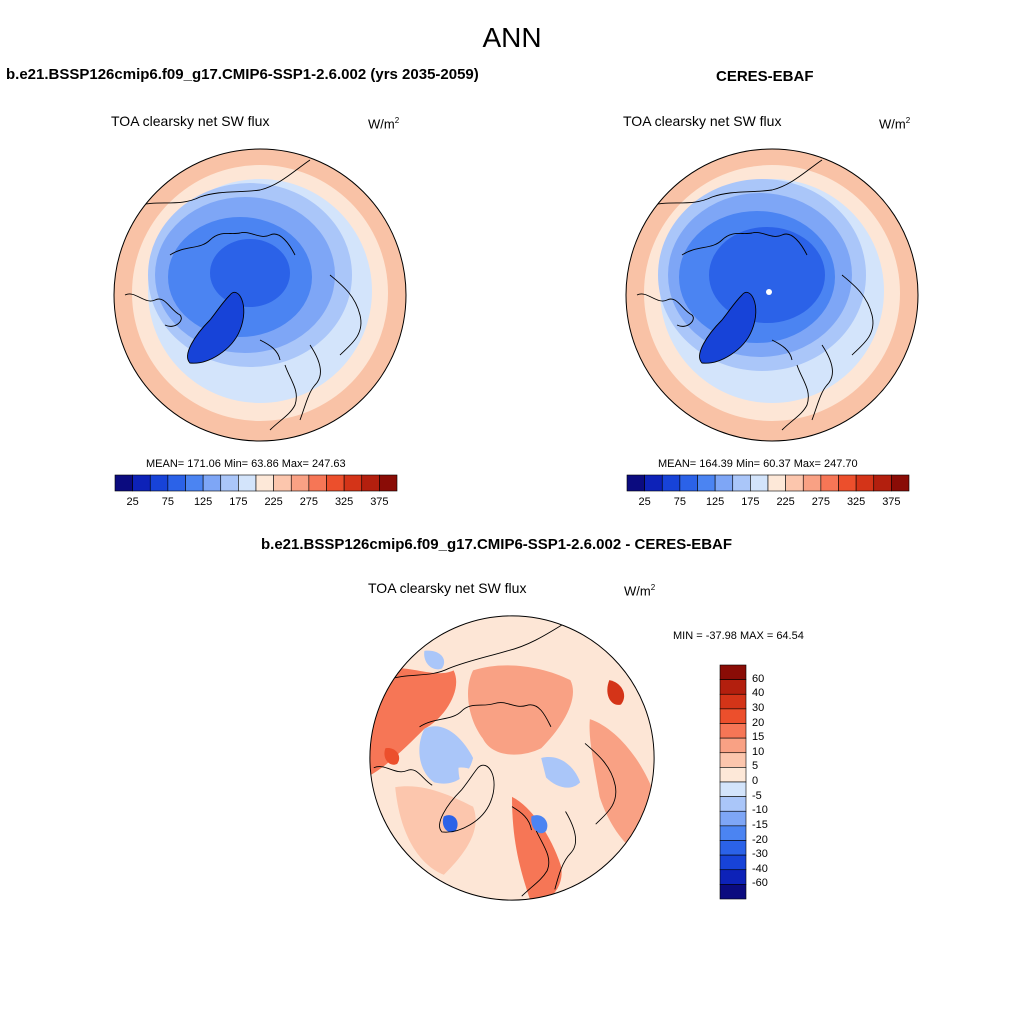 This screenshot has width=1024, height=1024. What do you see at coordinates (760, 839) in the screenshot?
I see `colorbar-tick-label: -20` at bounding box center [760, 839].